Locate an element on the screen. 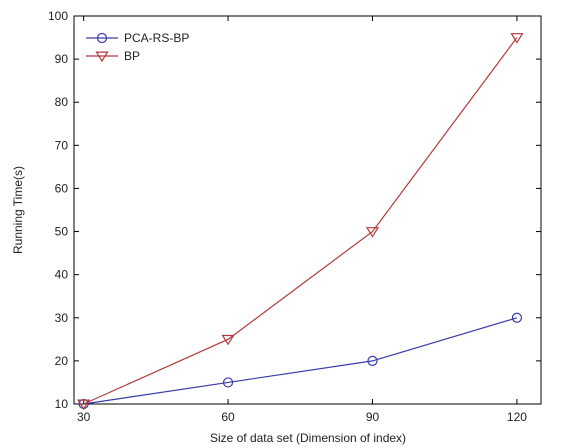  y-tick-label: 80 is located at coordinates (62, 102).